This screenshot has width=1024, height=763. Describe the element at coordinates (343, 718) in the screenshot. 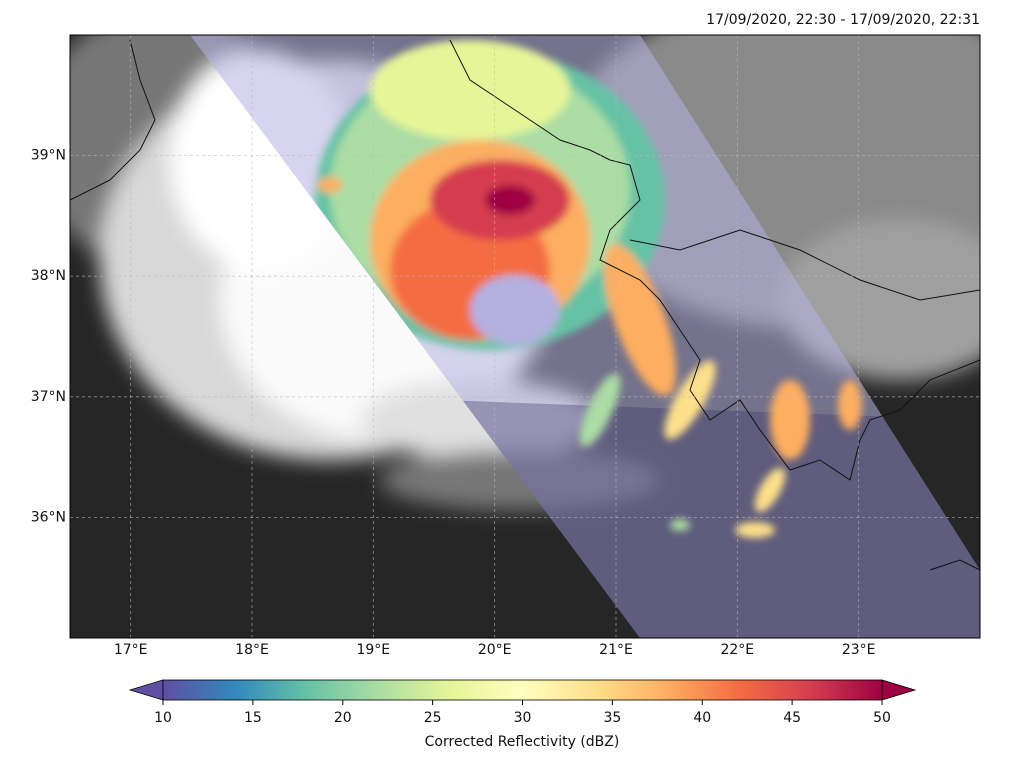

I see `colorbar-tick-label: 20` at that location.